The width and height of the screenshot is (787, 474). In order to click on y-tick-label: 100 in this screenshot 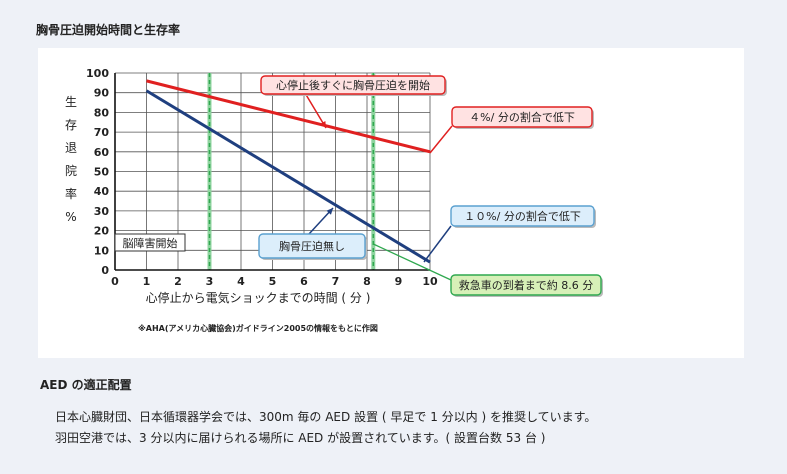, I will do `click(97, 73)`.